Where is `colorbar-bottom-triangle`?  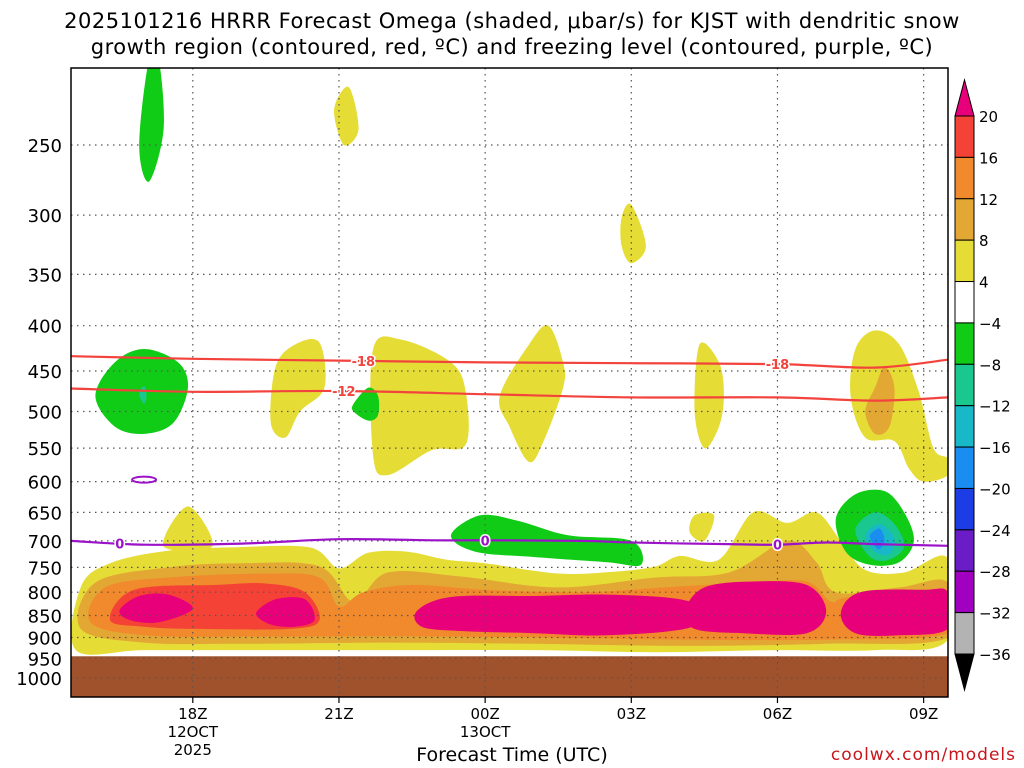 colorbar-bottom-triangle is located at coordinates (964, 672).